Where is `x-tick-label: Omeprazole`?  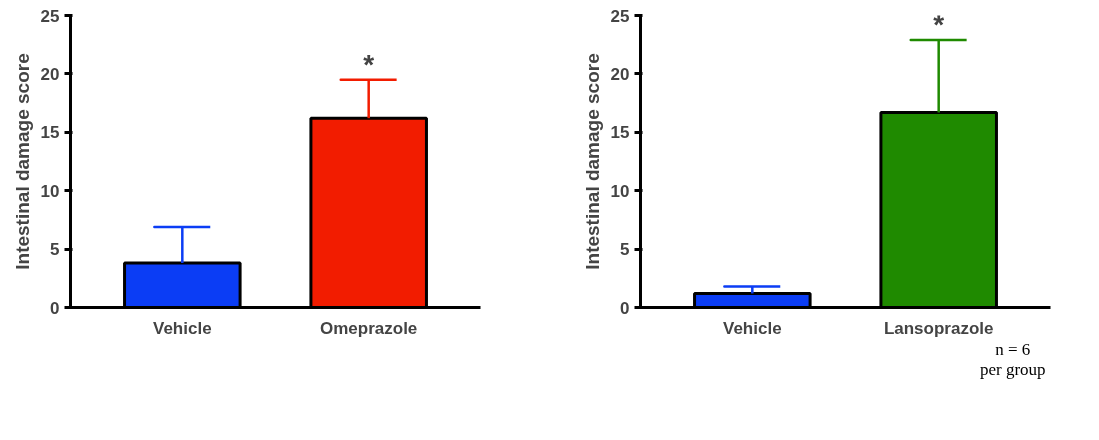 x-tick-label: Omeprazole is located at coordinates (369, 328).